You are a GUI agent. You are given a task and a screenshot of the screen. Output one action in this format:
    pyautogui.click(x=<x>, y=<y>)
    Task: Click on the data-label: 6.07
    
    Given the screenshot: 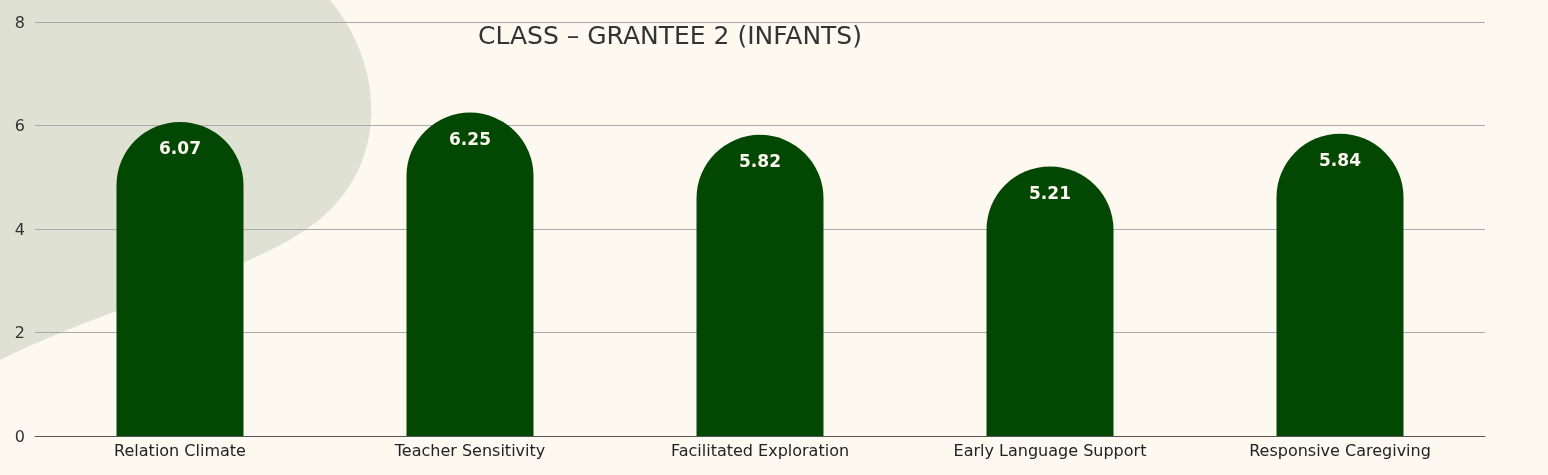 What is the action you would take?
    pyautogui.click(x=180, y=148)
    